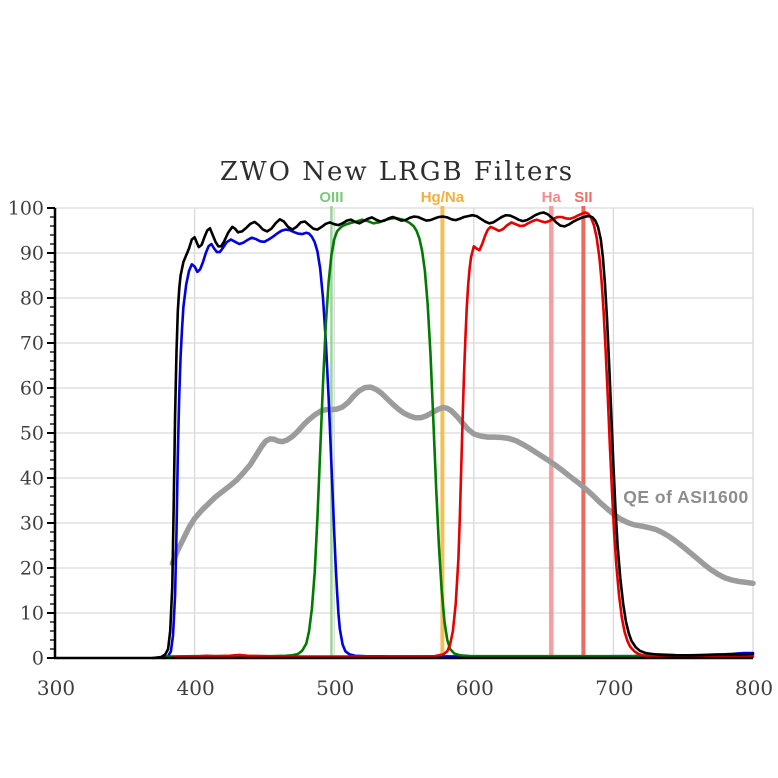 Image resolution: width=778 pixels, height=778 pixels. Describe the element at coordinates (32, 569) in the screenshot. I see `y-tick-label: 20` at that location.